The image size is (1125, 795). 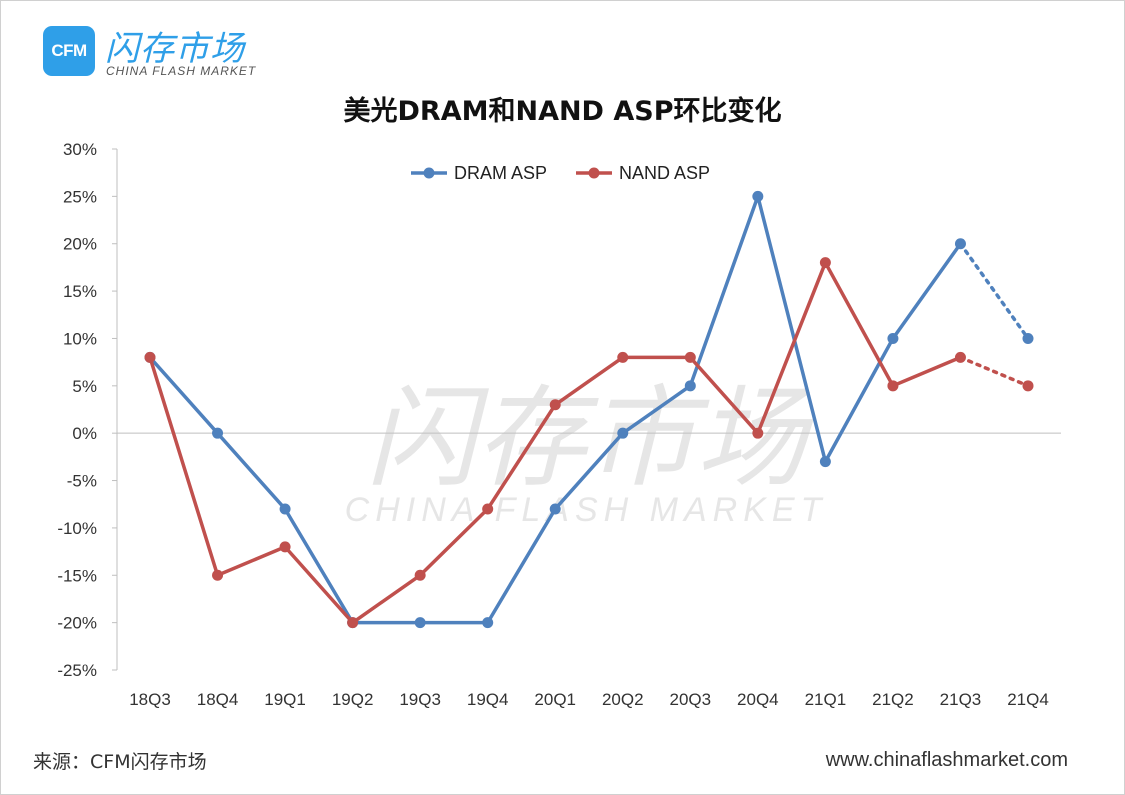 What do you see at coordinates (691, 699) in the screenshot?
I see `x-tick-label: 20Q3` at bounding box center [691, 699].